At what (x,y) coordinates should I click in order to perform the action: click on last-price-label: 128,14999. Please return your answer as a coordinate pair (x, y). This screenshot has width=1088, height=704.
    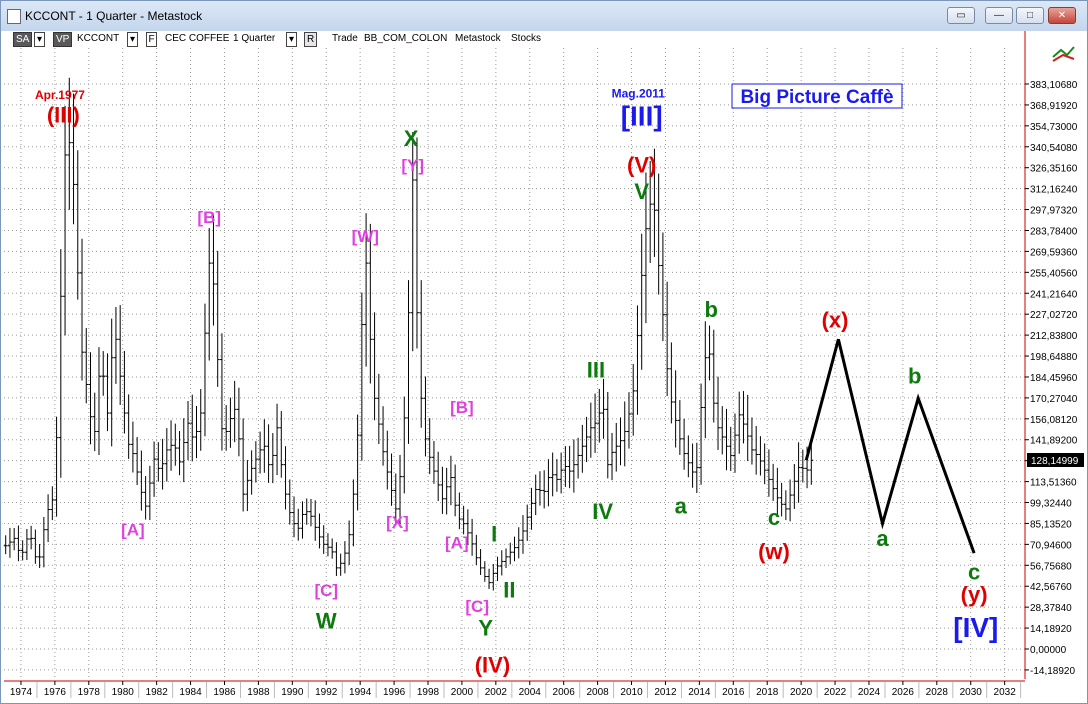
    Looking at the image, I should click on (1055, 461).